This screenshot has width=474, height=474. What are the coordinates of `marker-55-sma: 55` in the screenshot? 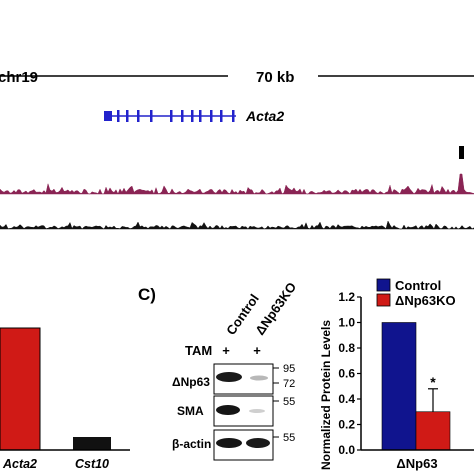 It's located at (289, 402).